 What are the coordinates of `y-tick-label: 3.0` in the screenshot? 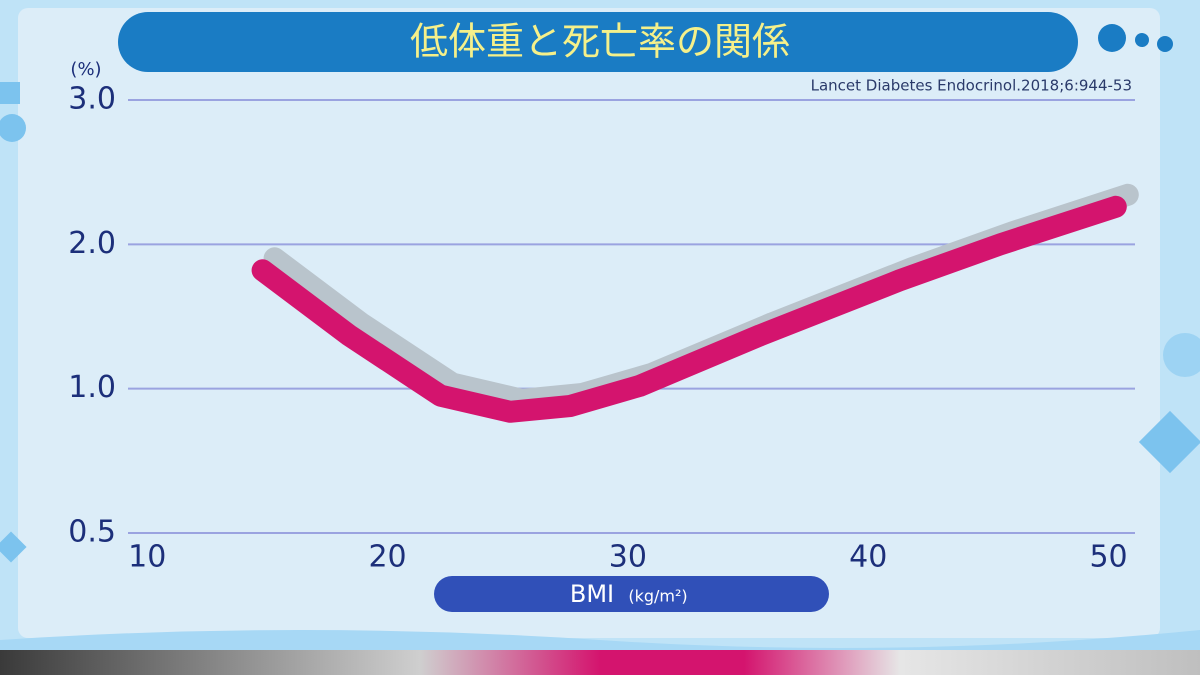 It's located at (92, 99).